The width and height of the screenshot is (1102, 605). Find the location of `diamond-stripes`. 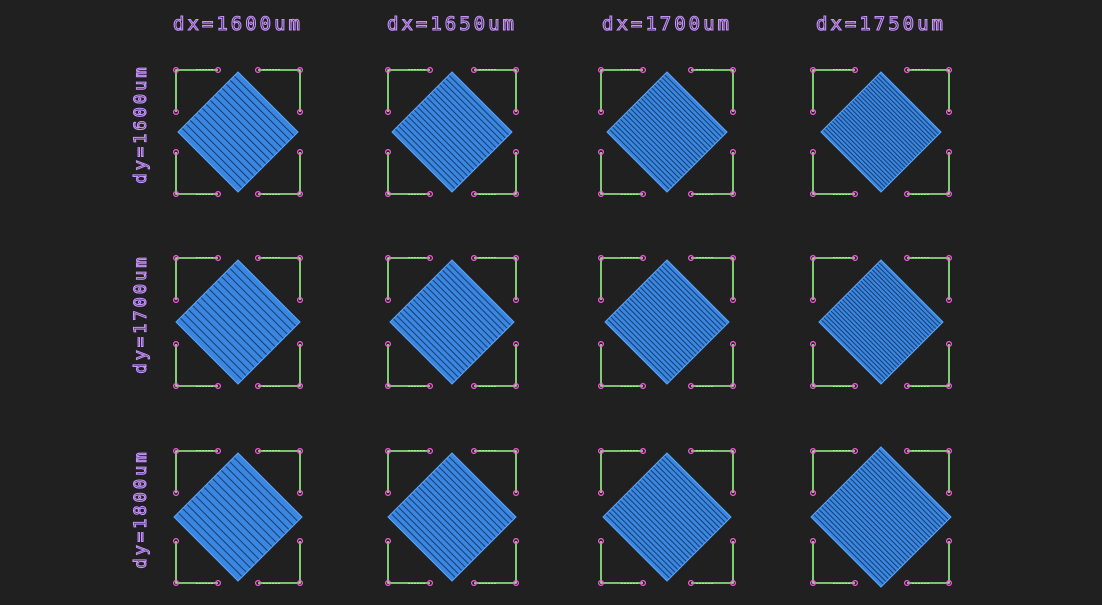

diamond-stripes is located at coordinates (452, 132).